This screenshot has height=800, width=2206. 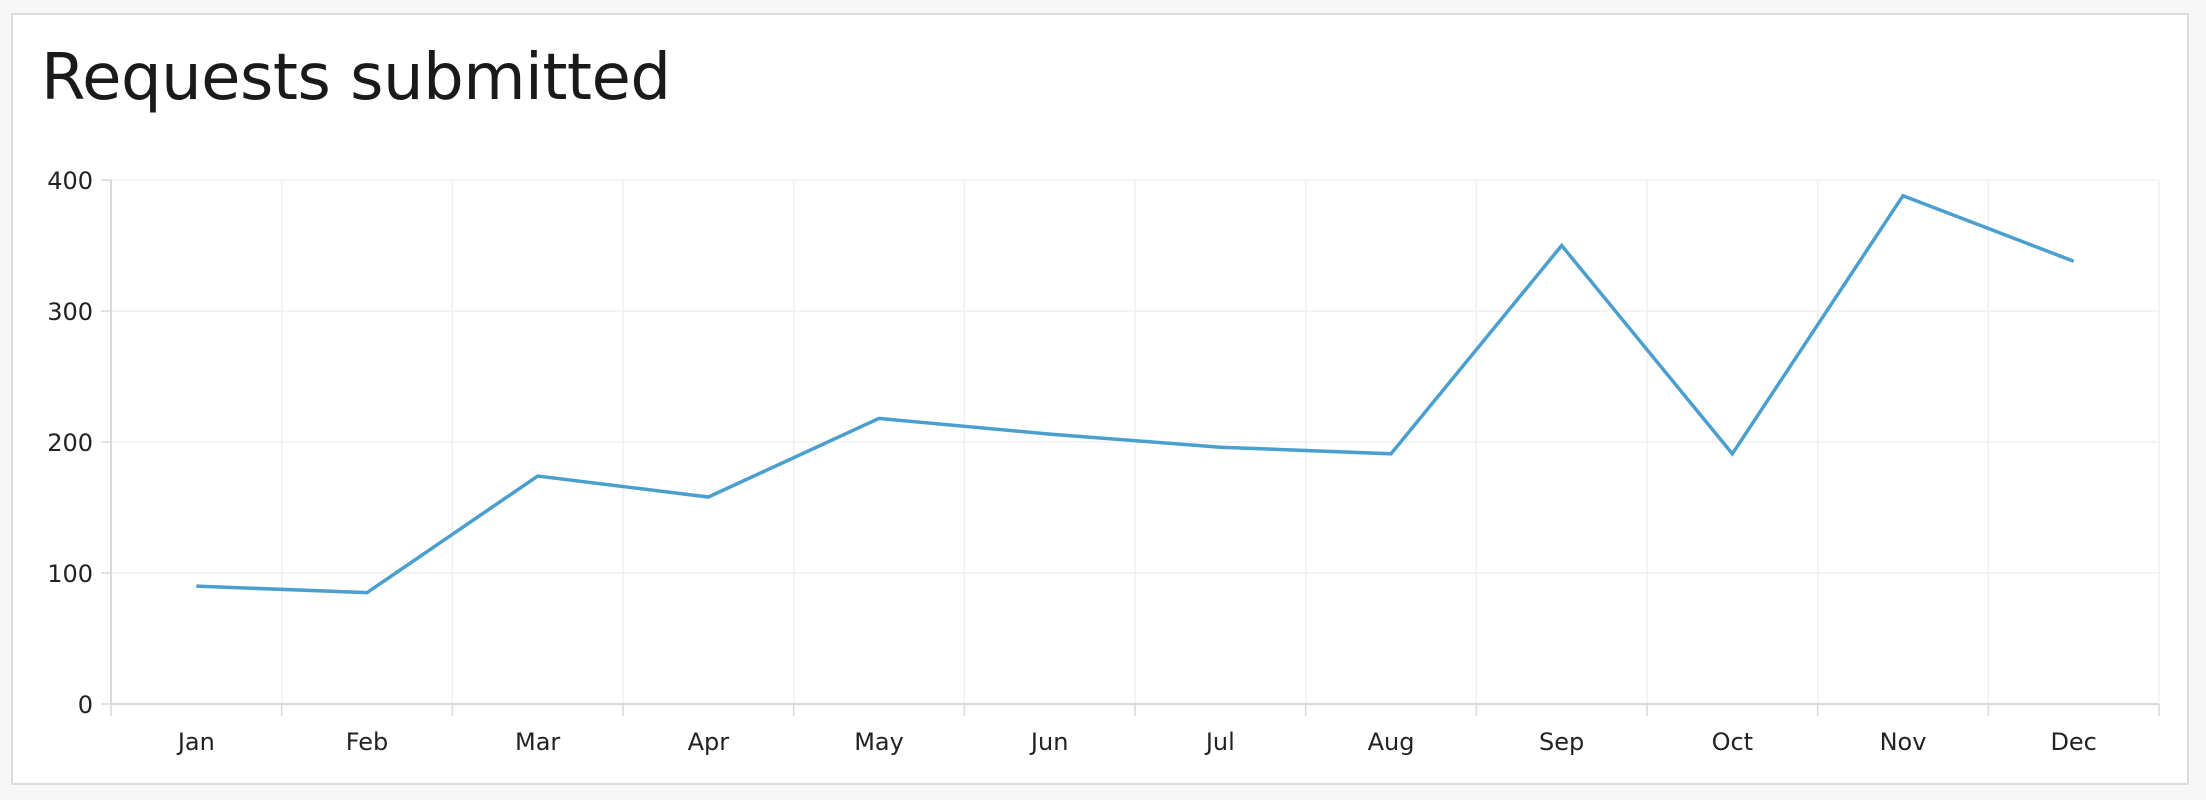 I want to click on y-tick-label: 400, so click(x=70, y=181).